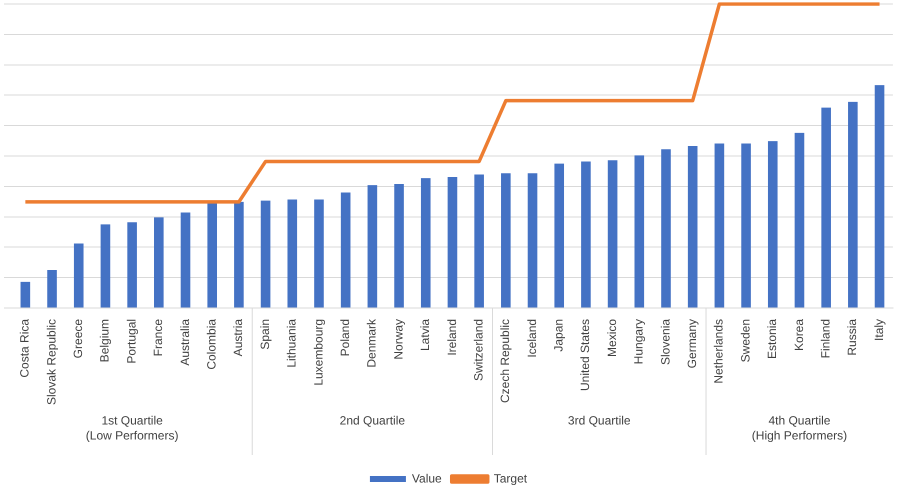 Image resolution: width=897 pixels, height=495 pixels. What do you see at coordinates (451, 337) in the screenshot?
I see `x-tick-label: Ireland` at bounding box center [451, 337].